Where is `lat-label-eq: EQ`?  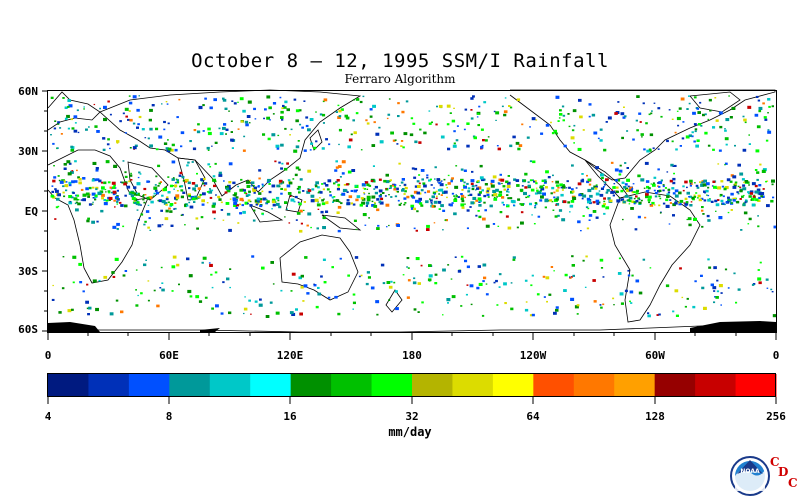 lat-label-eq: EQ is located at coordinates (31, 211).